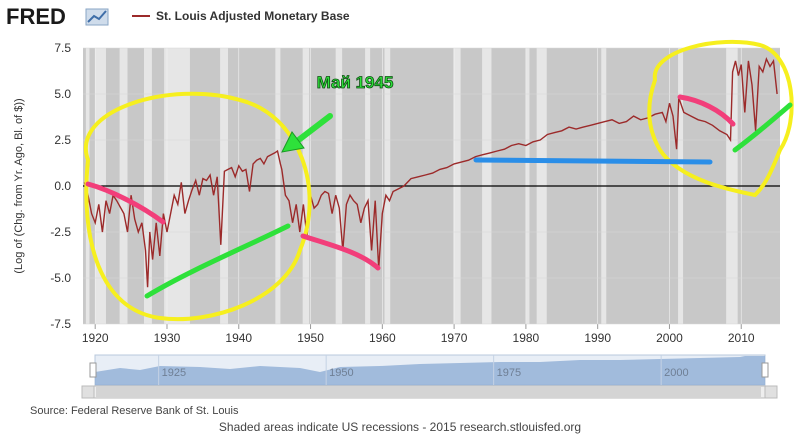 The image size is (800, 440). What do you see at coordinates (526, 338) in the screenshot?
I see `x-tick-label: 1980` at bounding box center [526, 338].